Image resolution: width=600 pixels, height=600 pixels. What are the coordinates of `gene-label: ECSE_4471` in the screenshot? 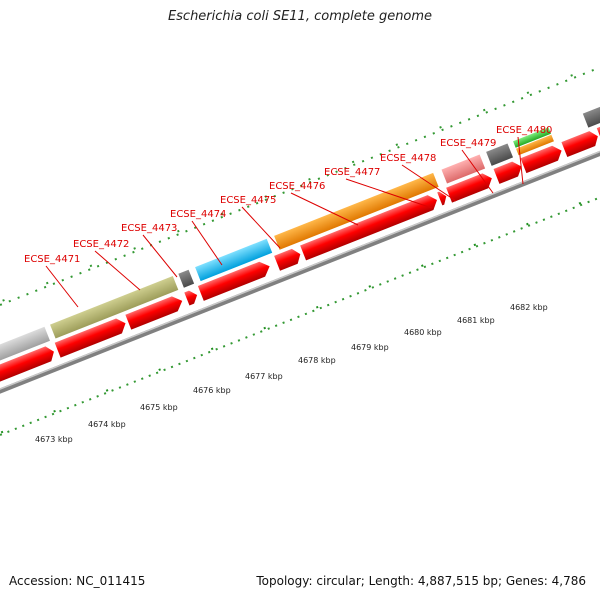 It's located at (52, 259).